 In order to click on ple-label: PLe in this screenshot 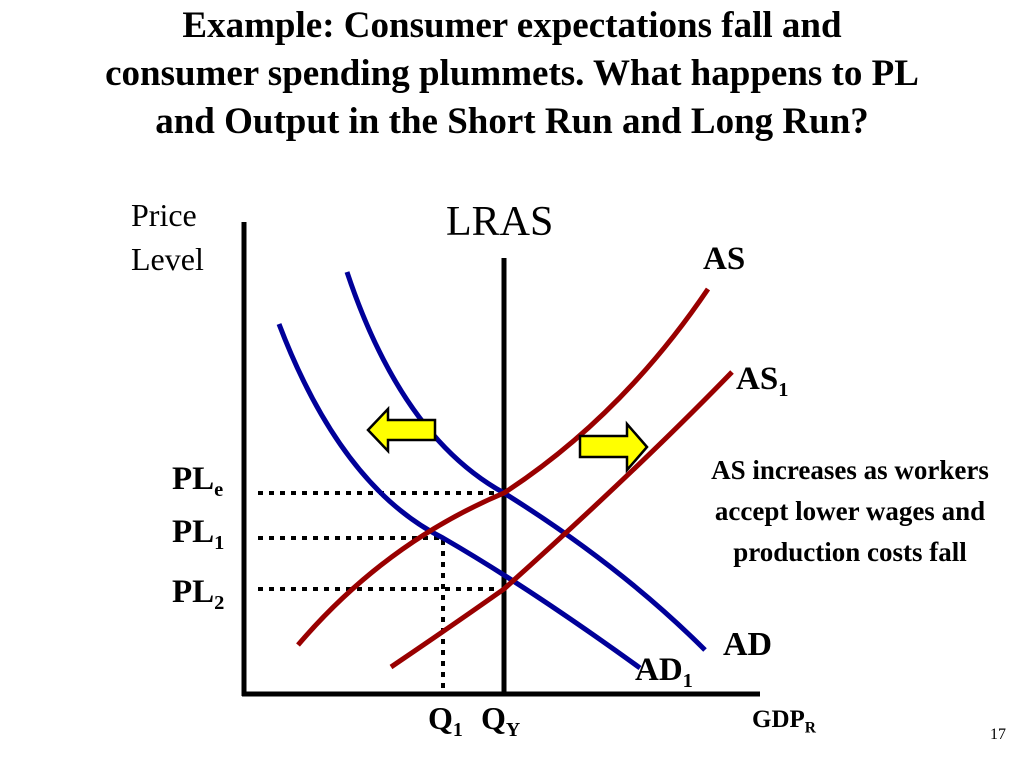, I will do `click(198, 481)`.